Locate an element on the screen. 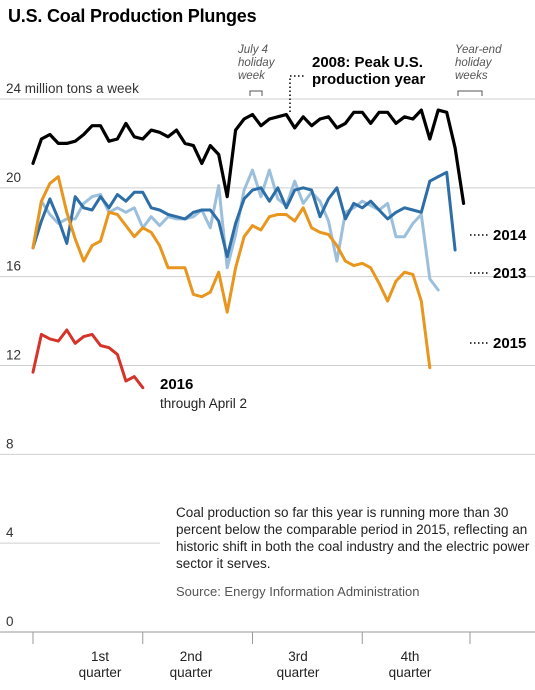  y-tick-label: 8 is located at coordinates (10, 443).